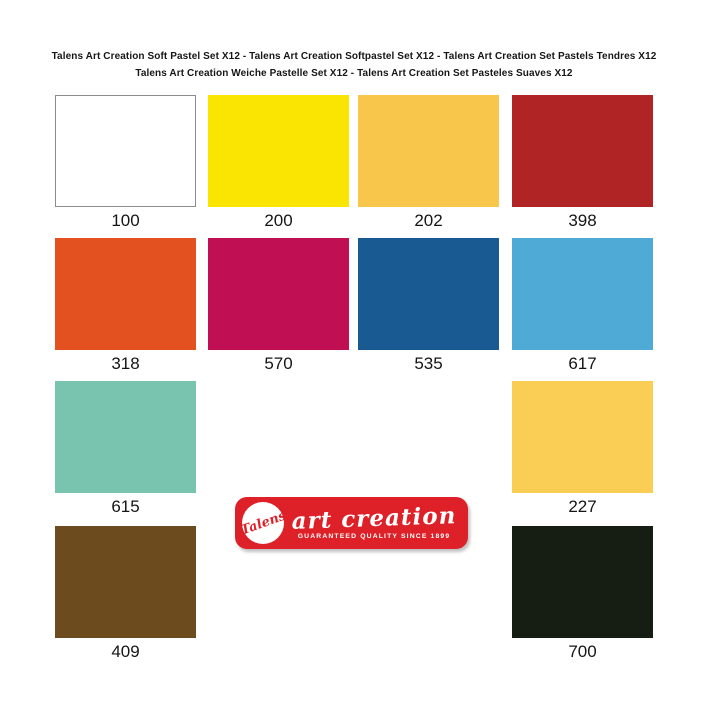  What do you see at coordinates (582, 506) in the screenshot?
I see `swatch-code-label: 227` at bounding box center [582, 506].